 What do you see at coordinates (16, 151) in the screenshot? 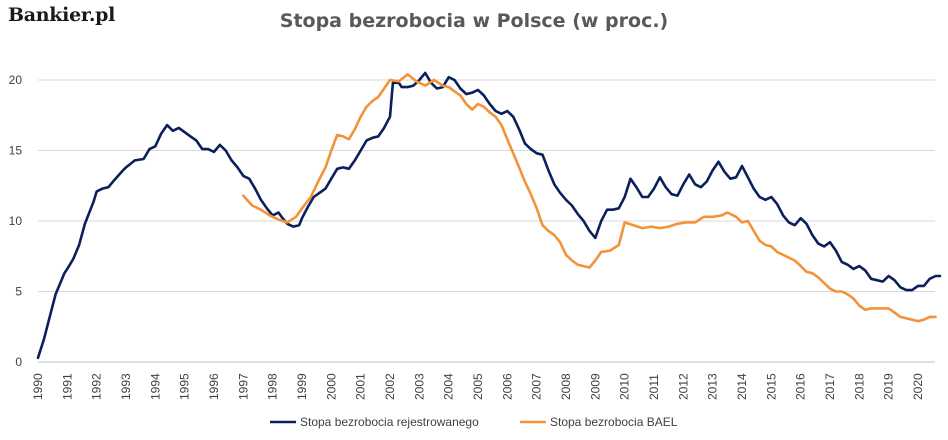
I see `y-tick-label: 15` at bounding box center [16, 151].